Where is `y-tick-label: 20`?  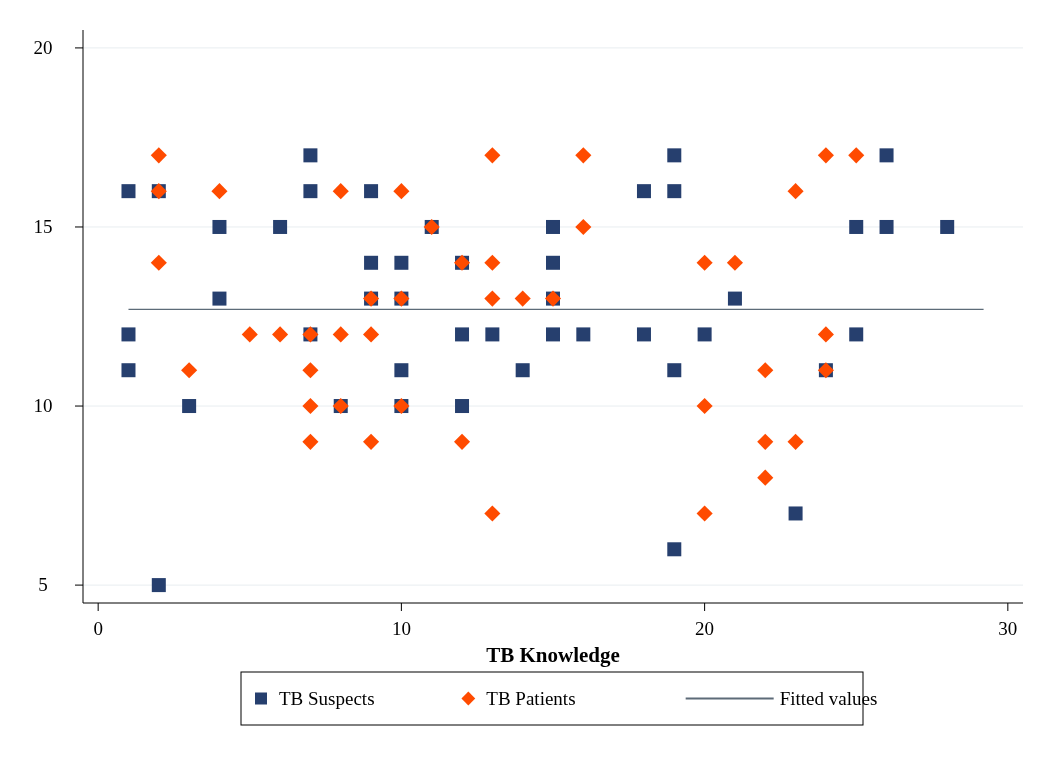
y-tick-label: 20 is located at coordinates (43, 47).